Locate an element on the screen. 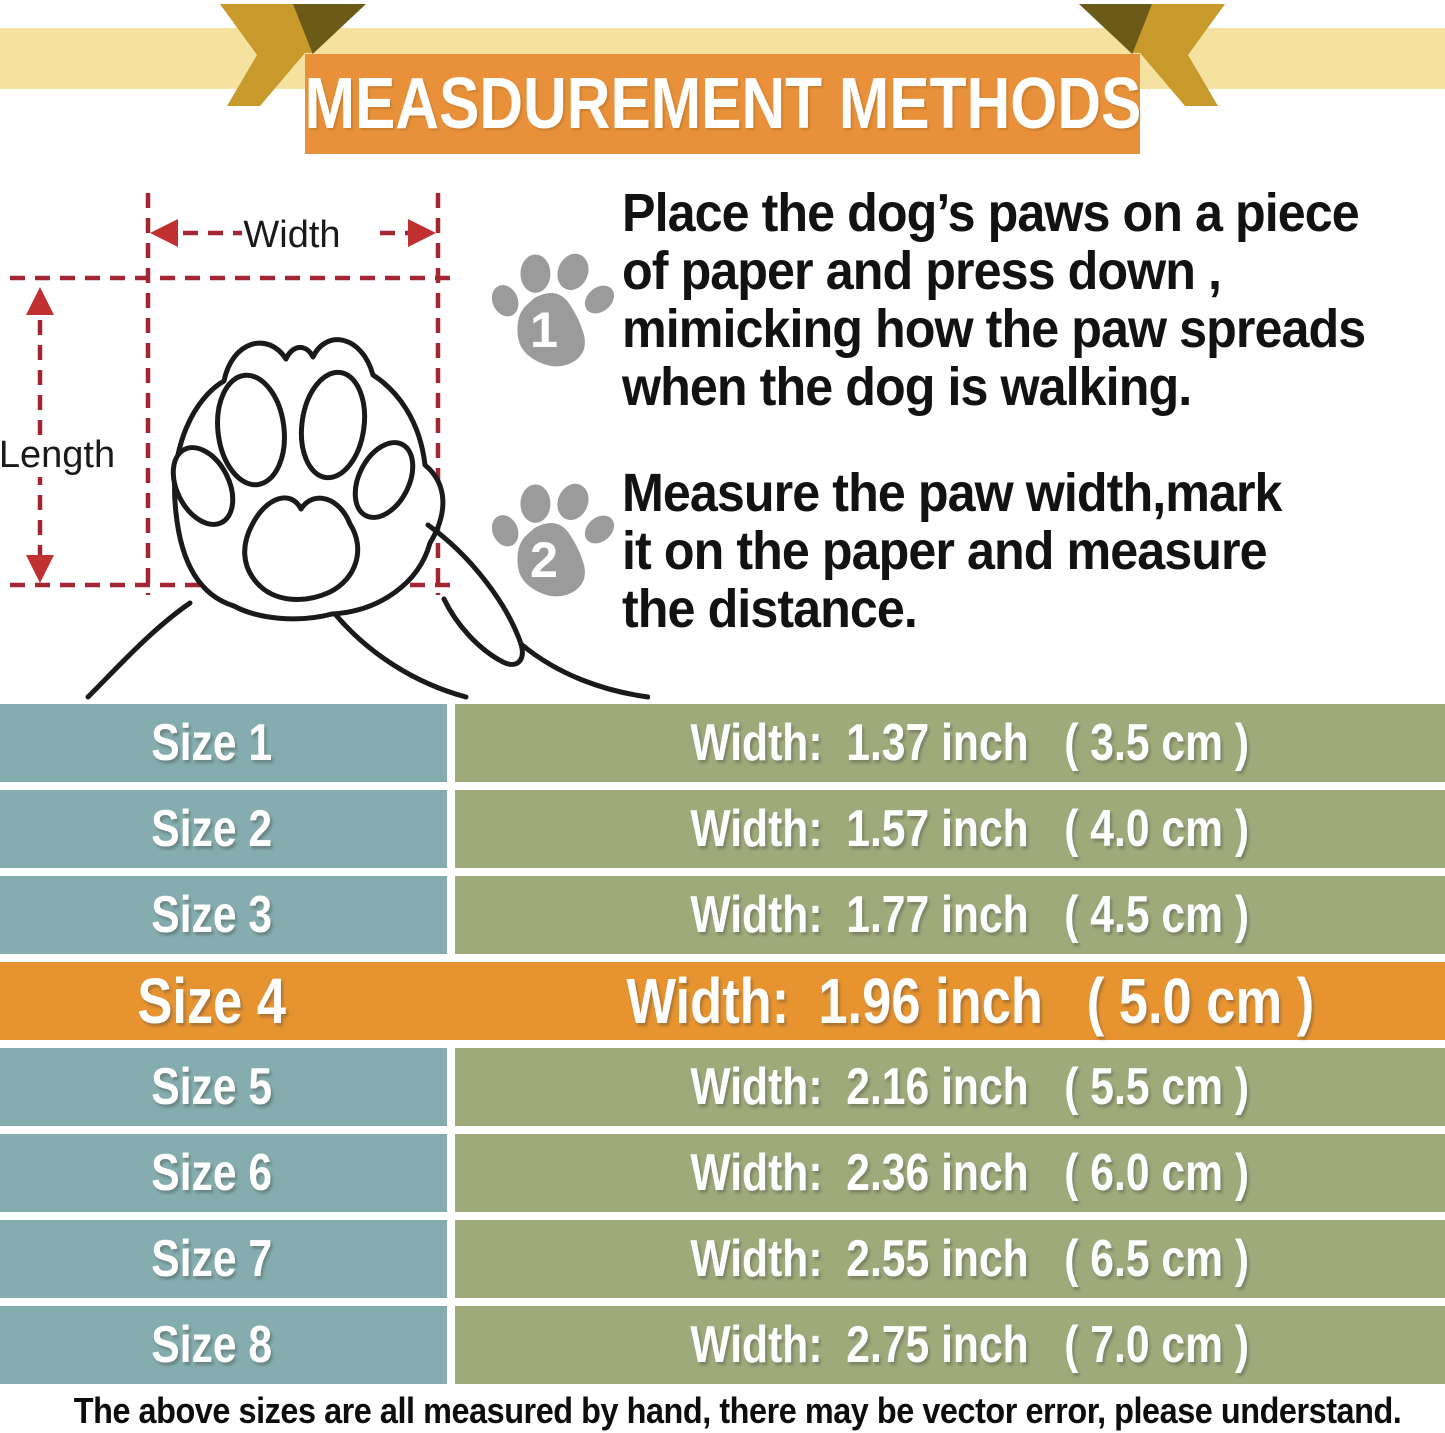 The height and width of the screenshot is (1433, 1445). table-row: Size 5 Width: 2.16 inch ( 5.5 cm ) is located at coordinates (722, 1087).